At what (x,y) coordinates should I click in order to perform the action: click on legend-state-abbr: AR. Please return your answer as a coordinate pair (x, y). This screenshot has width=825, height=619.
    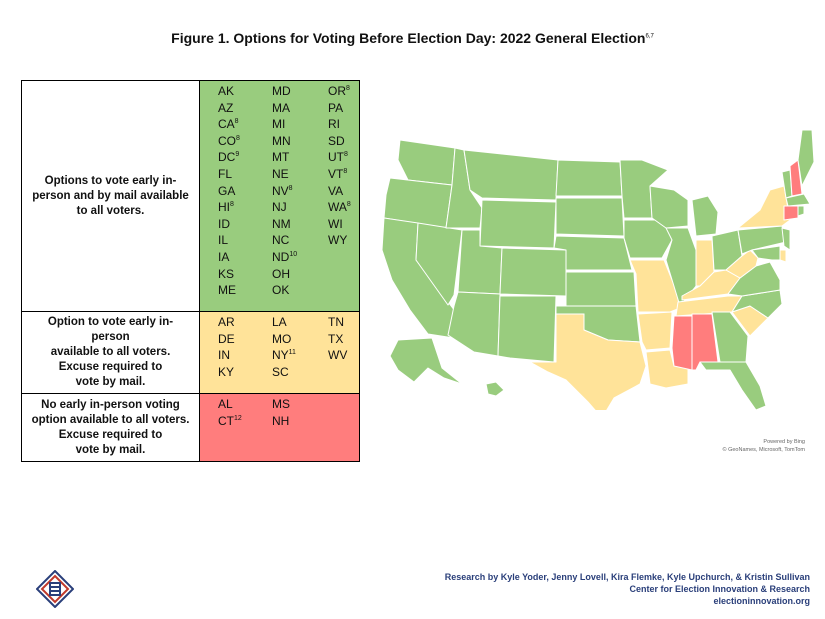
    Looking at the image, I should click on (226, 322).